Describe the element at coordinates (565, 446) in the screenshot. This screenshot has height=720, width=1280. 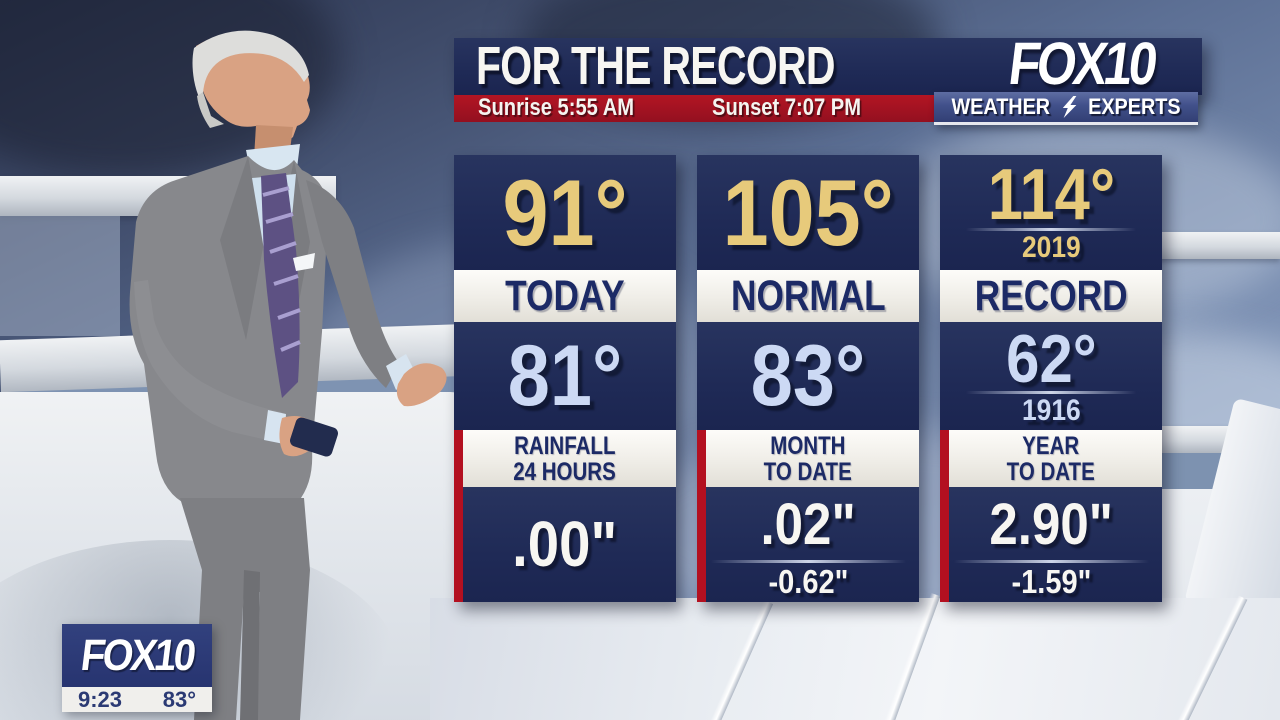
I see `stat-label-line1: RAINFALL` at that location.